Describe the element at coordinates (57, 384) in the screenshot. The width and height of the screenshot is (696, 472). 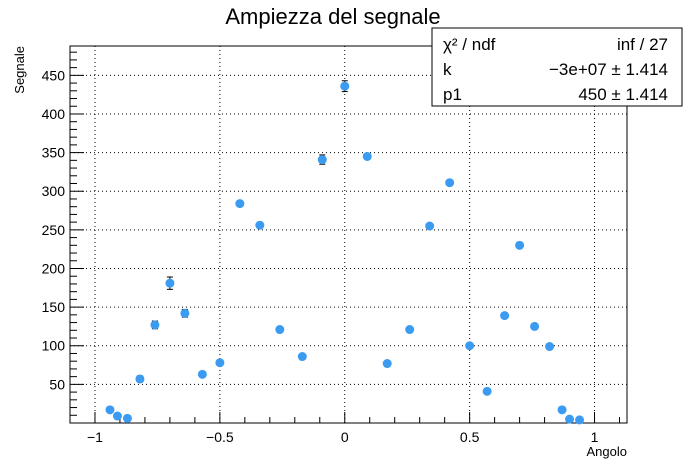
I see `y-tick-label: 50` at that location.